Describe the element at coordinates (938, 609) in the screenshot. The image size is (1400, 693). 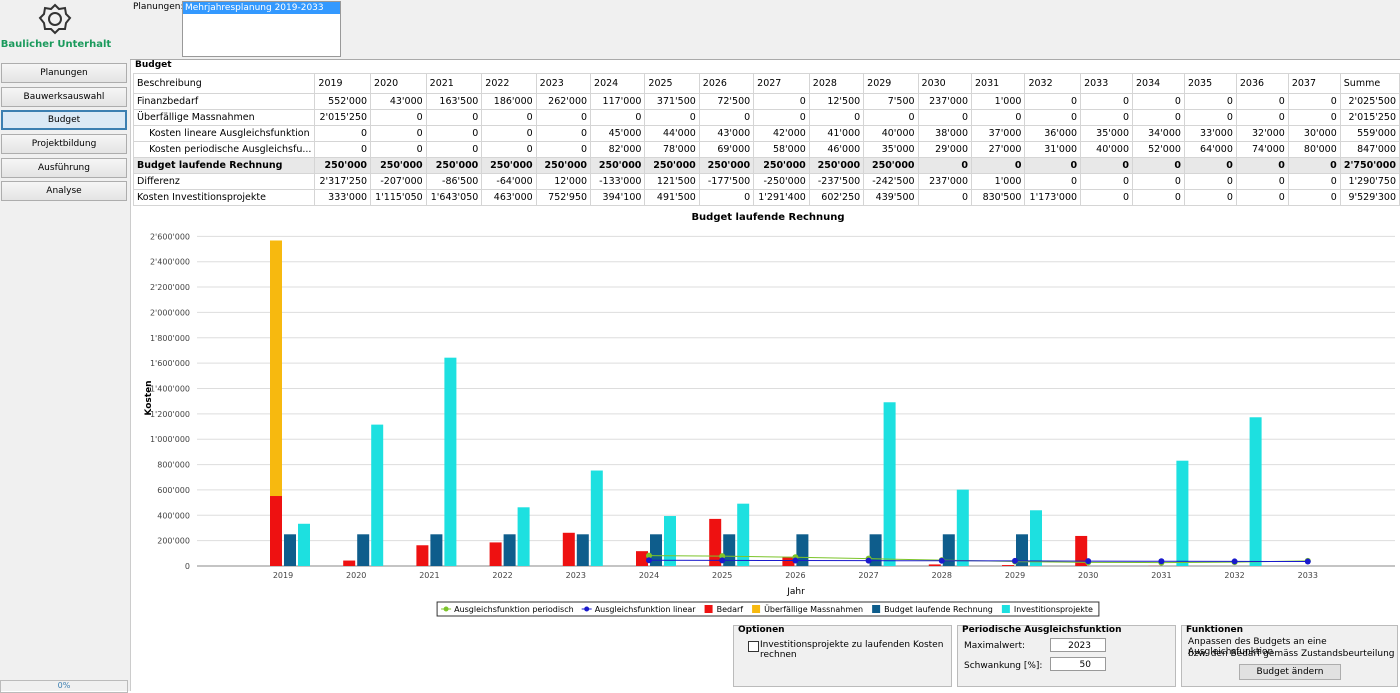
I see `legend-label: Budget laufende Rechnung` at that location.